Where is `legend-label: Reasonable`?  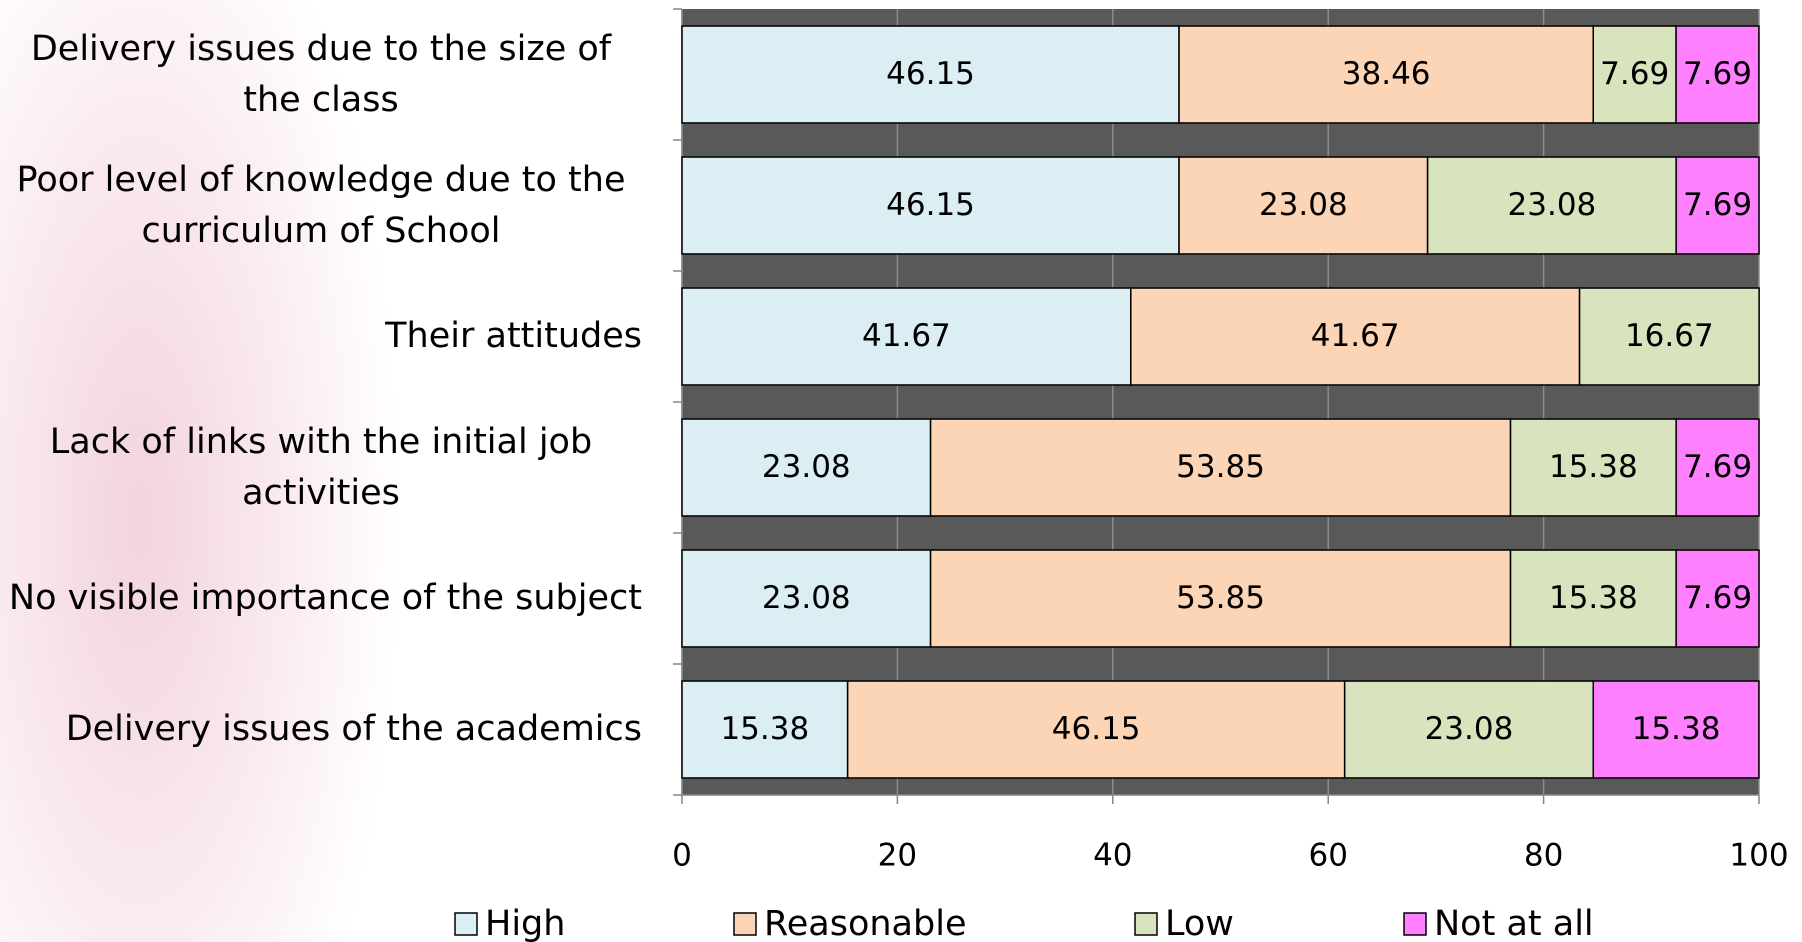 legend-label: Reasonable is located at coordinates (865, 923).